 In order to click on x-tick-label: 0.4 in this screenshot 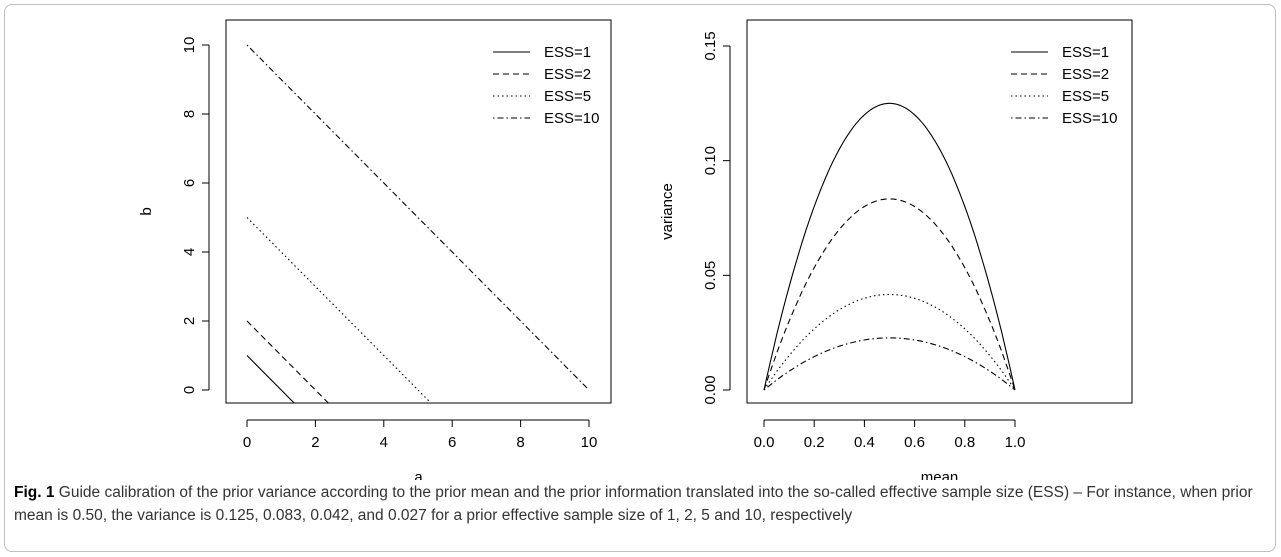, I will do `click(864, 442)`.